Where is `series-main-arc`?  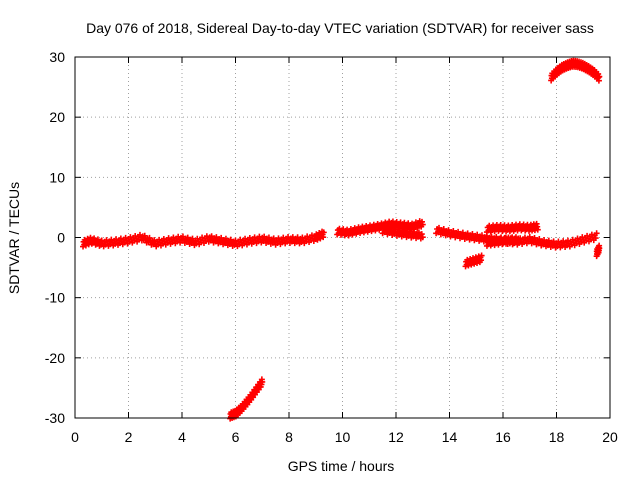
series-main-arc is located at coordinates (203, 239).